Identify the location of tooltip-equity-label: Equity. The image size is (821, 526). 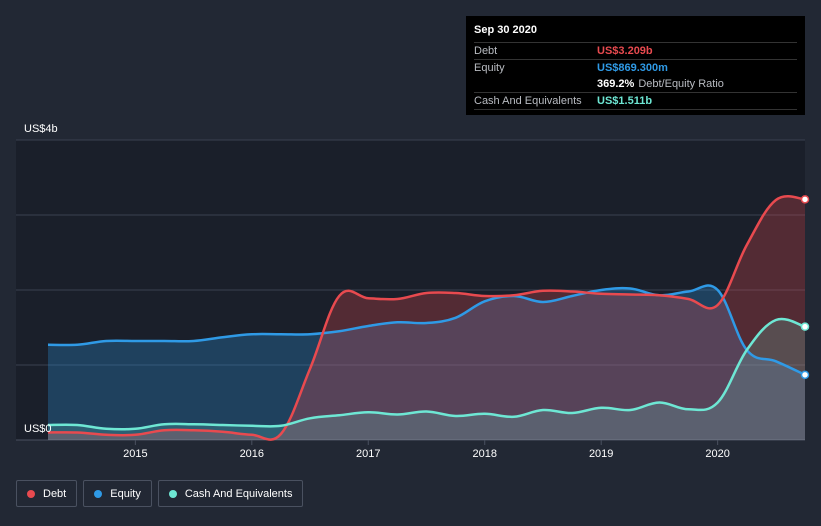
(489, 68).